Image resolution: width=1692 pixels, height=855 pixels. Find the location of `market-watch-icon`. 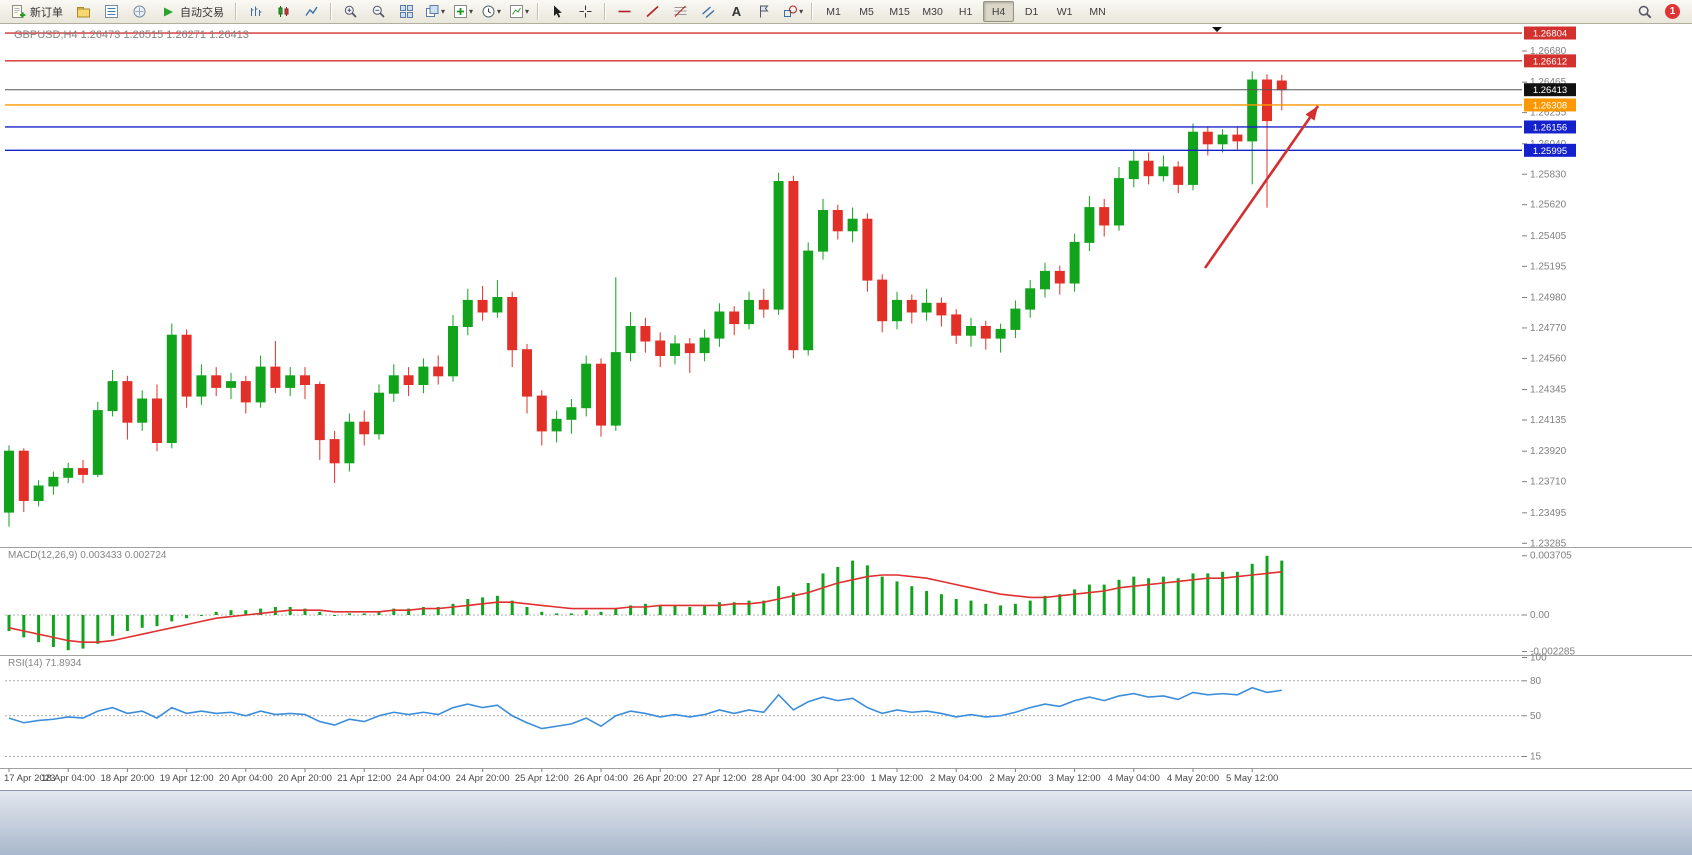

market-watch-icon is located at coordinates (112, 12).